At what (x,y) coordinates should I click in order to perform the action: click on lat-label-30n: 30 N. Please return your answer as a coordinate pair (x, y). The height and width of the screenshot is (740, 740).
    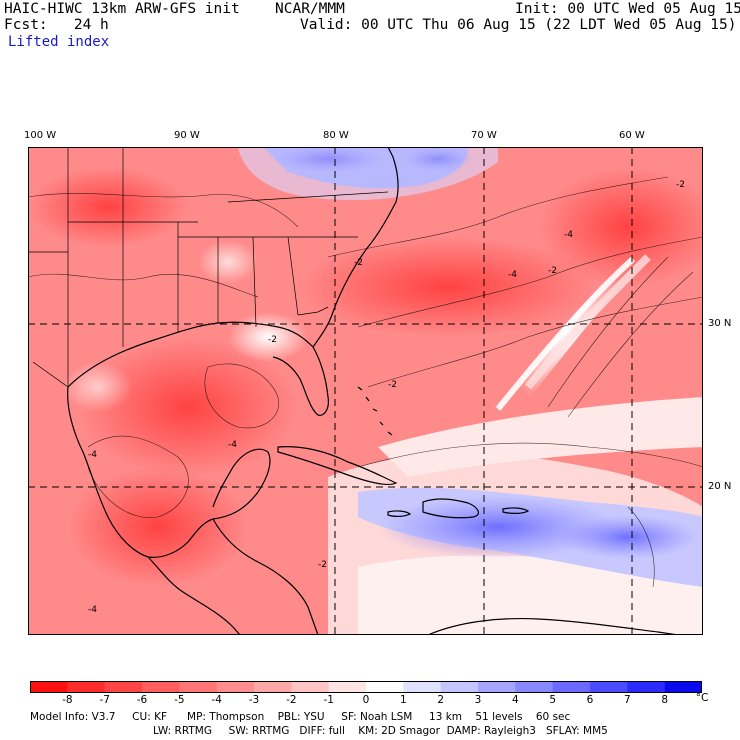
    Looking at the image, I should click on (720, 323).